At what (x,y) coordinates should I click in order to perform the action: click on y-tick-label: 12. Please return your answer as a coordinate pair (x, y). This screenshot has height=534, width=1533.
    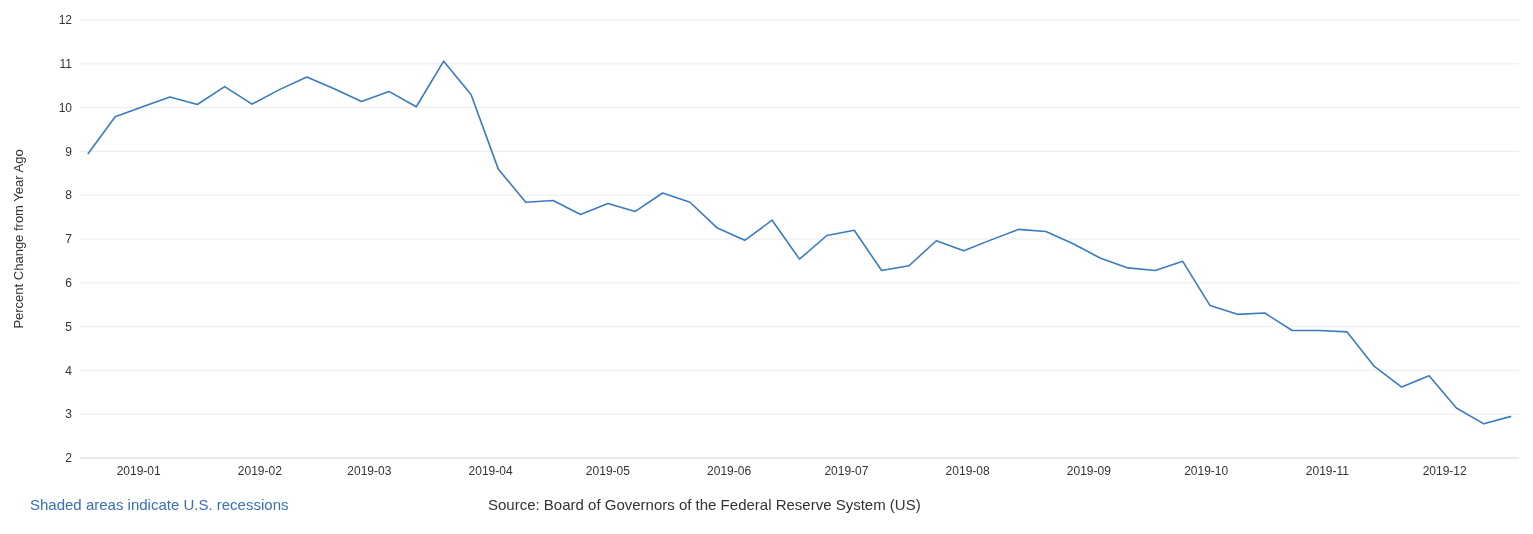
    Looking at the image, I should click on (65, 20).